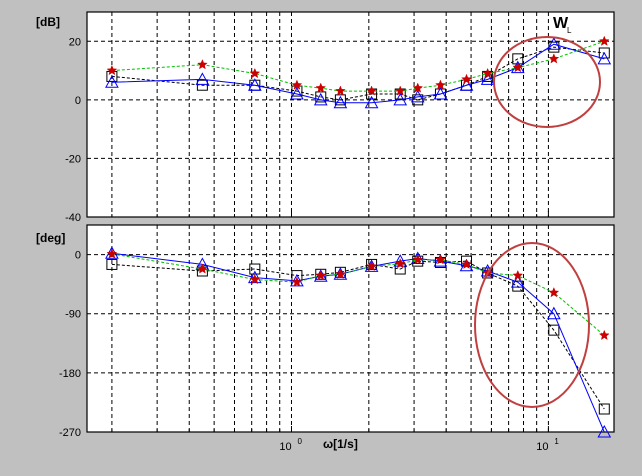  I want to click on series-line-triangle, so click(358, 73).